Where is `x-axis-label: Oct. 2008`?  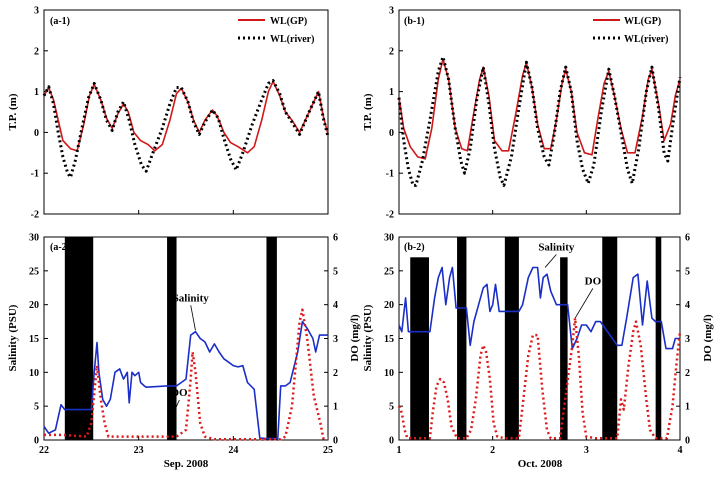
x-axis-label: Oct. 2008 is located at coordinates (540, 464).